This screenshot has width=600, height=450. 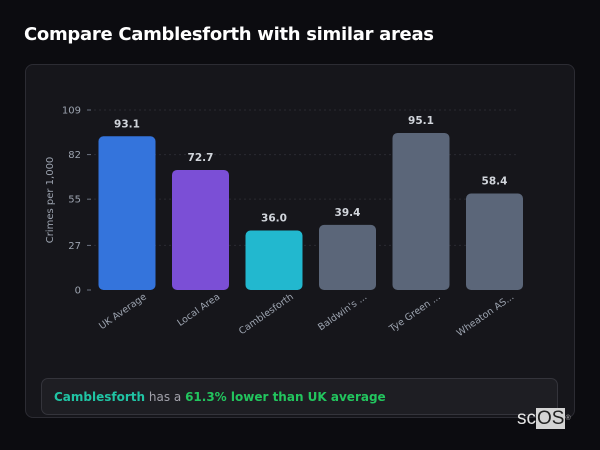 I want to click on logo-text-a: sc, so click(x=526, y=418).